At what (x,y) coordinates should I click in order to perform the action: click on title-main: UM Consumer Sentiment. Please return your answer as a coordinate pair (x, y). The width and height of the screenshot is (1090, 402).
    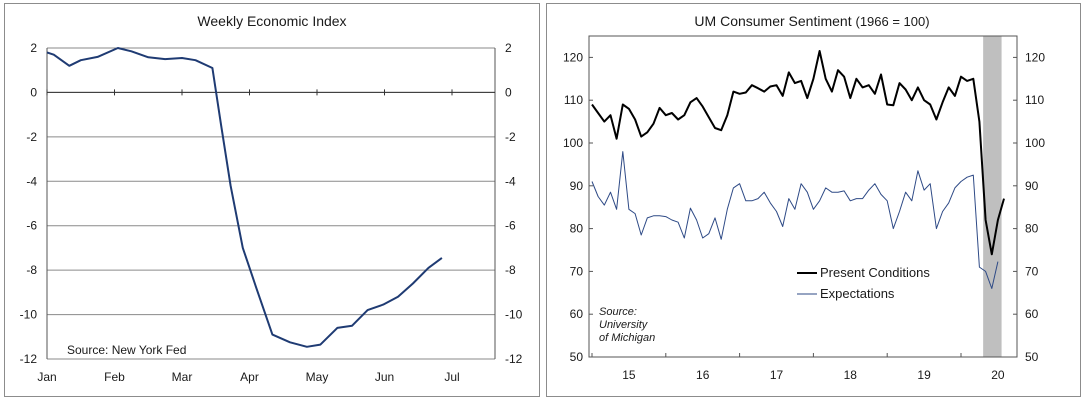
    Looking at the image, I should click on (772, 21).